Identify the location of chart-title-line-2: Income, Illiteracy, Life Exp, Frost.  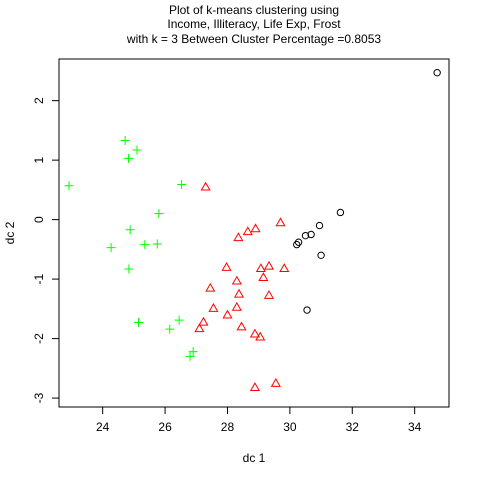
(254, 24).